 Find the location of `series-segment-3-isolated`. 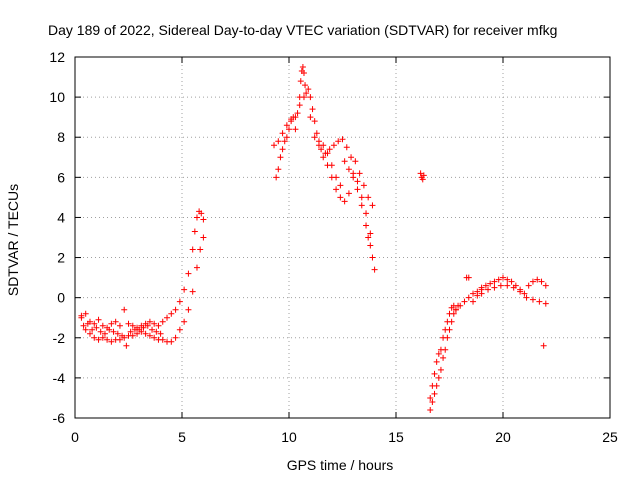

series-segment-3-isolated is located at coordinates (422, 176).